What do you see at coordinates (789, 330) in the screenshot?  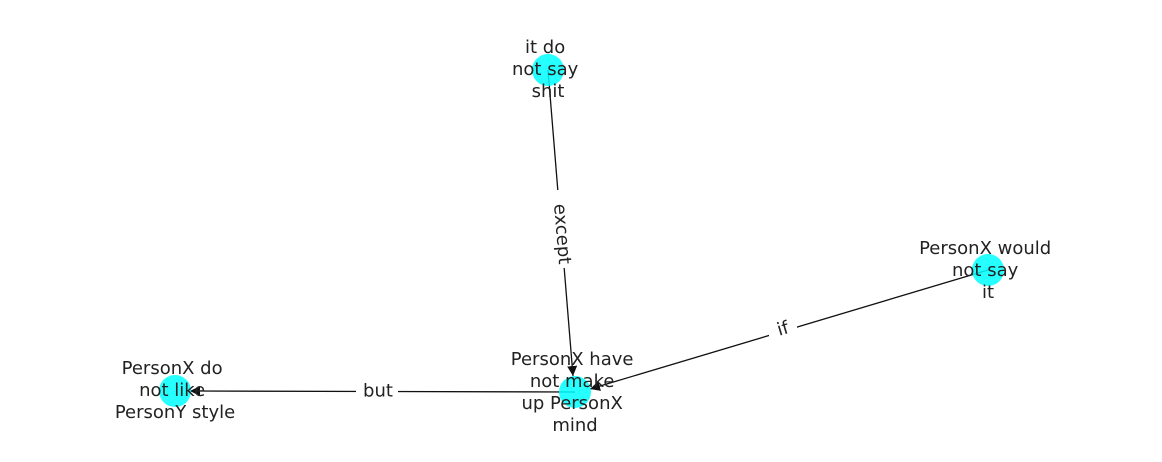 I see `edge-if: if` at bounding box center [789, 330].